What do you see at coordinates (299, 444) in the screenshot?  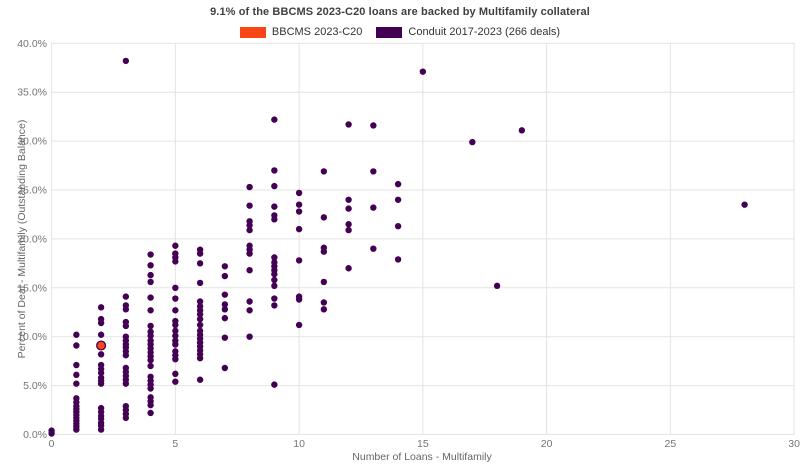 I see `x-tick-label: 10` at bounding box center [299, 444].